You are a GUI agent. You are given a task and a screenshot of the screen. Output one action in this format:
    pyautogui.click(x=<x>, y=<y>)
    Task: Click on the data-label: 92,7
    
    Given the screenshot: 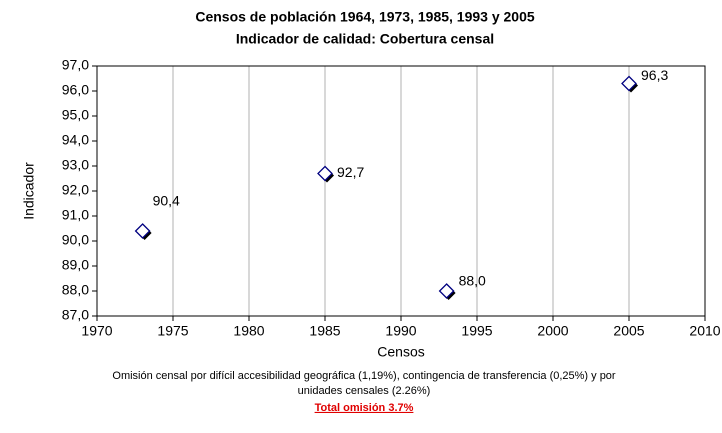 What is the action you would take?
    pyautogui.click(x=350, y=172)
    